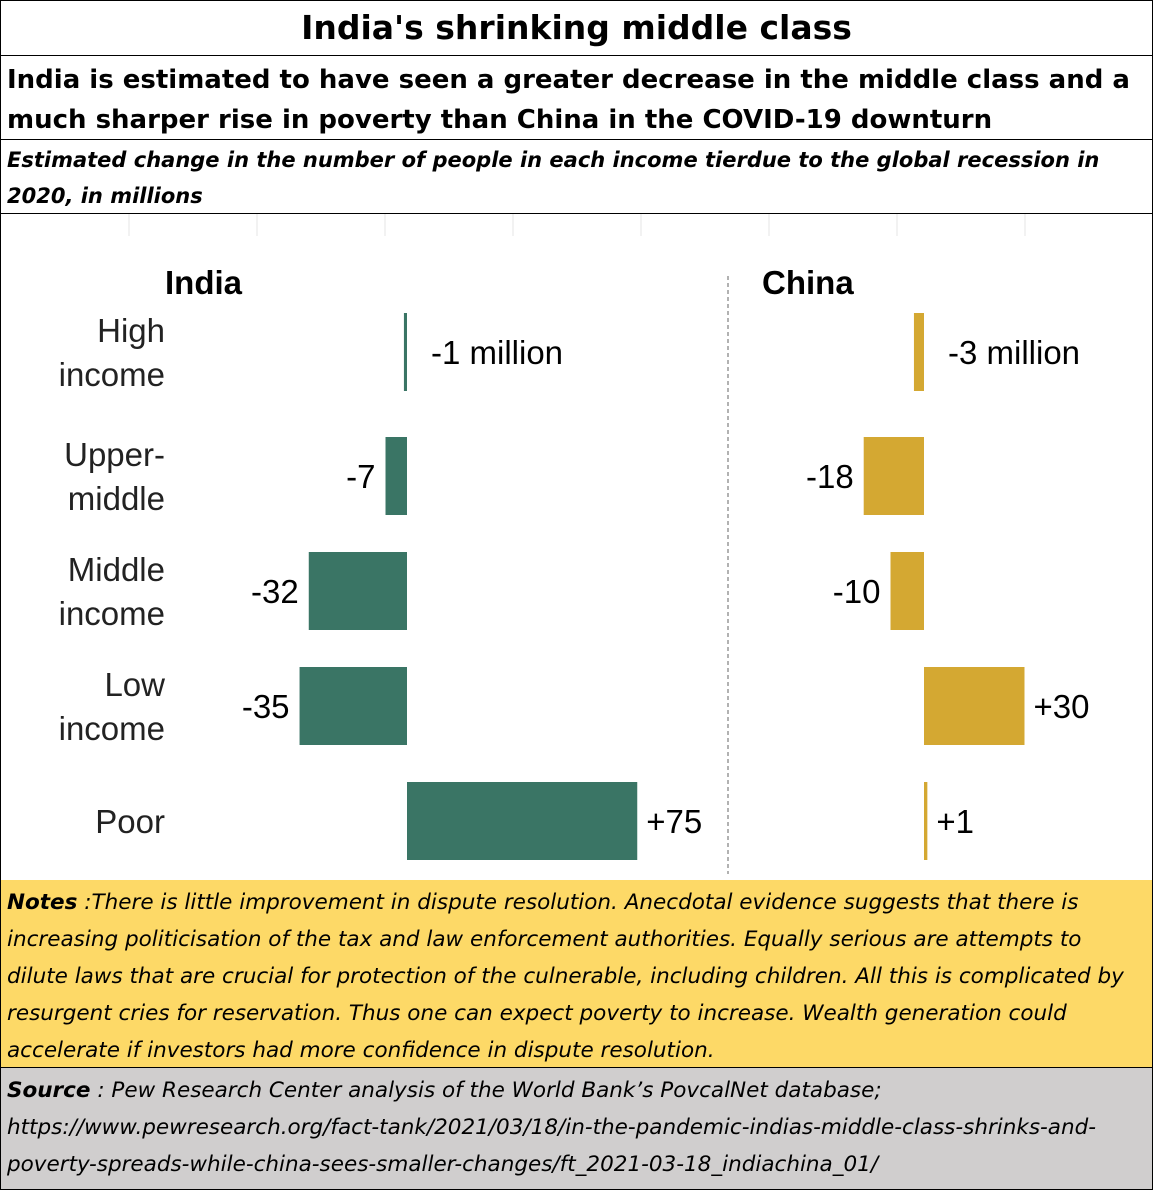 The image size is (1153, 1190). Describe the element at coordinates (49, 1090) in the screenshot. I see `source-label: Source` at that location.